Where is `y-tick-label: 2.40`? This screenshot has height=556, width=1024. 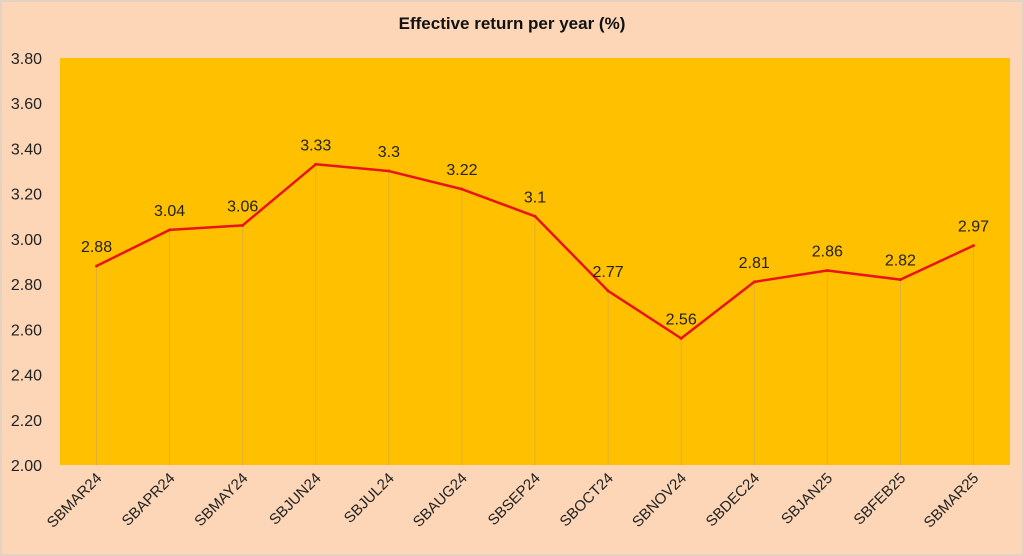 y-tick-label: 2.40 is located at coordinates (26, 376).